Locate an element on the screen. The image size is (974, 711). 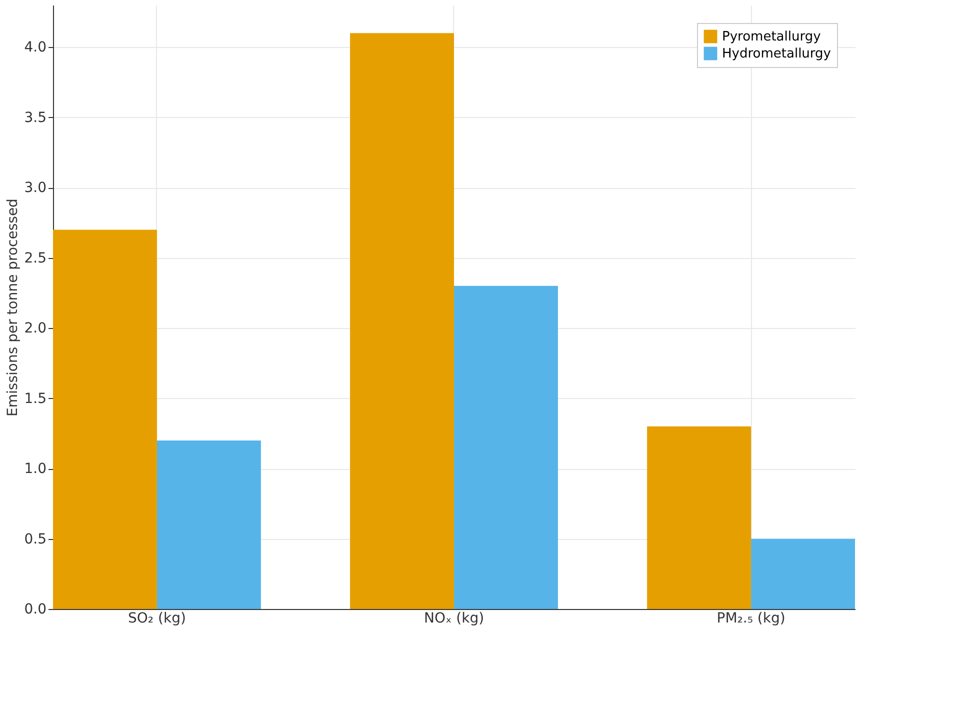
y-tick-label: 1.0 is located at coordinates (35, 469).